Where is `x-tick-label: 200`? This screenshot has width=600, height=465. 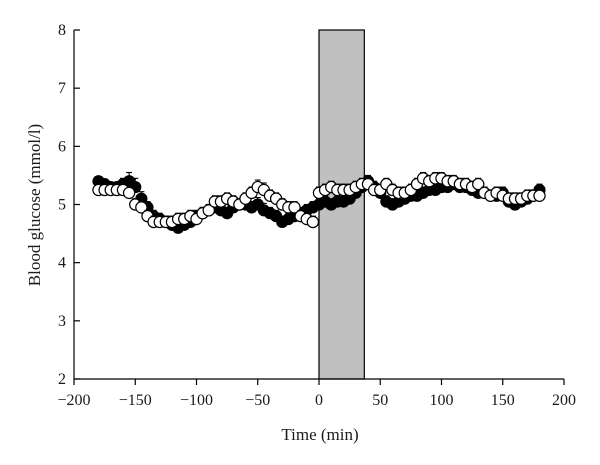
x-tick-label: 200 is located at coordinates (564, 400).